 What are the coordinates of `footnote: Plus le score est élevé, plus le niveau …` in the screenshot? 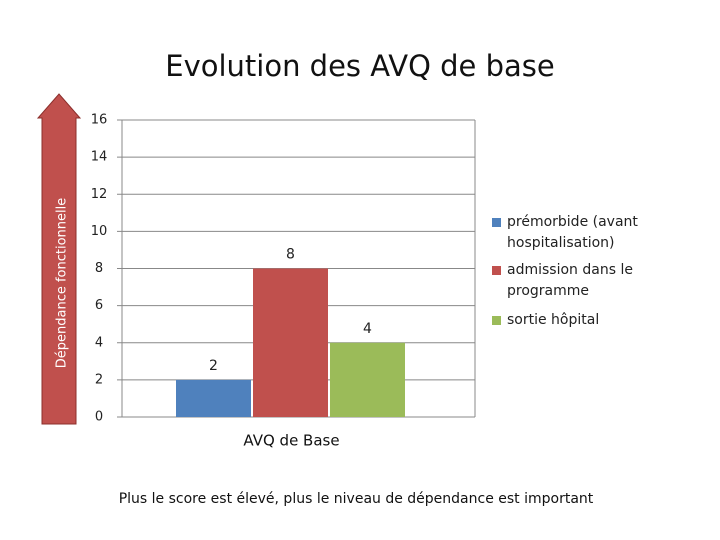 It's located at (356, 499).